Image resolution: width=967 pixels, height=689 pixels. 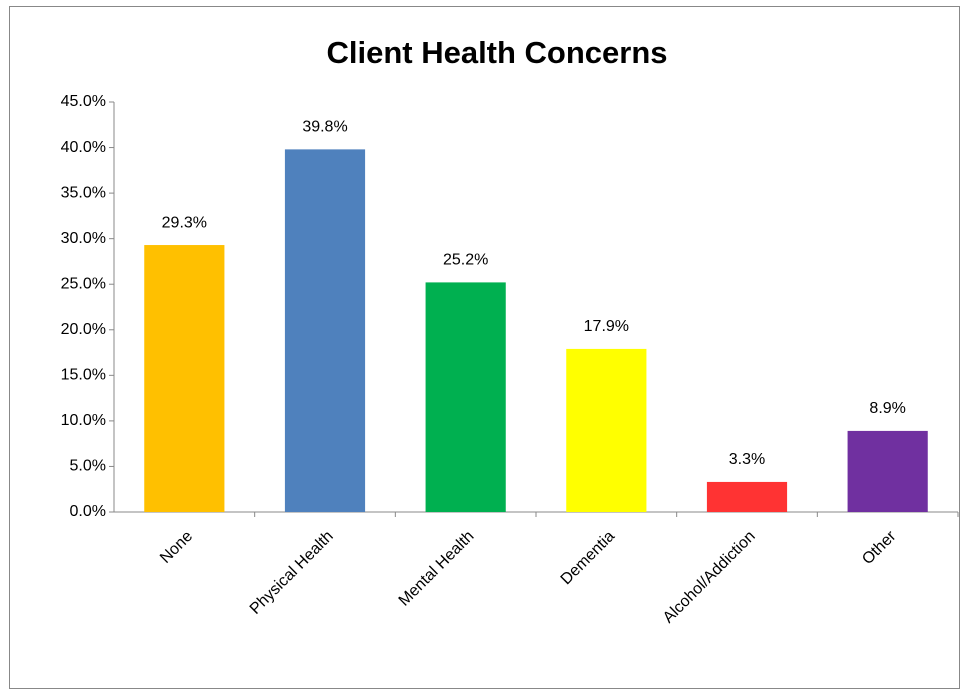 I want to click on y-tick-label: 10.0%, so click(x=83, y=420).